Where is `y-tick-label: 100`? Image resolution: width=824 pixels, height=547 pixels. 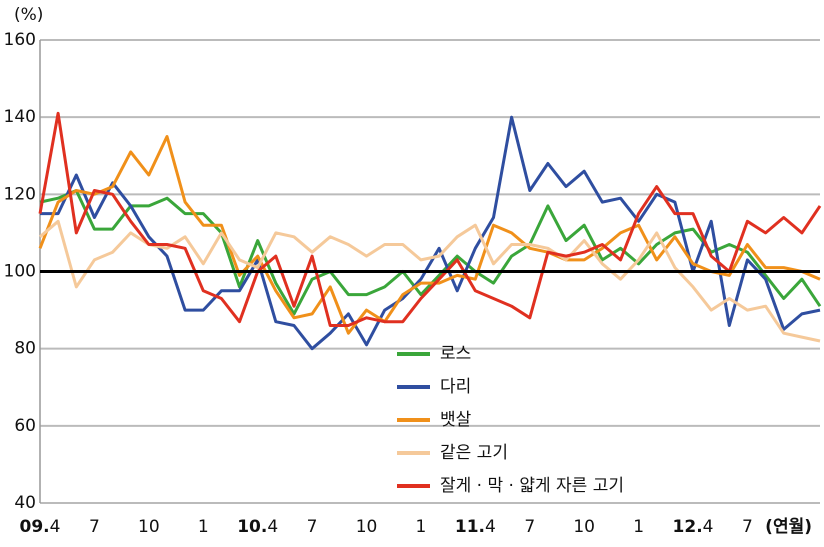
y-tick-label: 100 is located at coordinates (20, 272).